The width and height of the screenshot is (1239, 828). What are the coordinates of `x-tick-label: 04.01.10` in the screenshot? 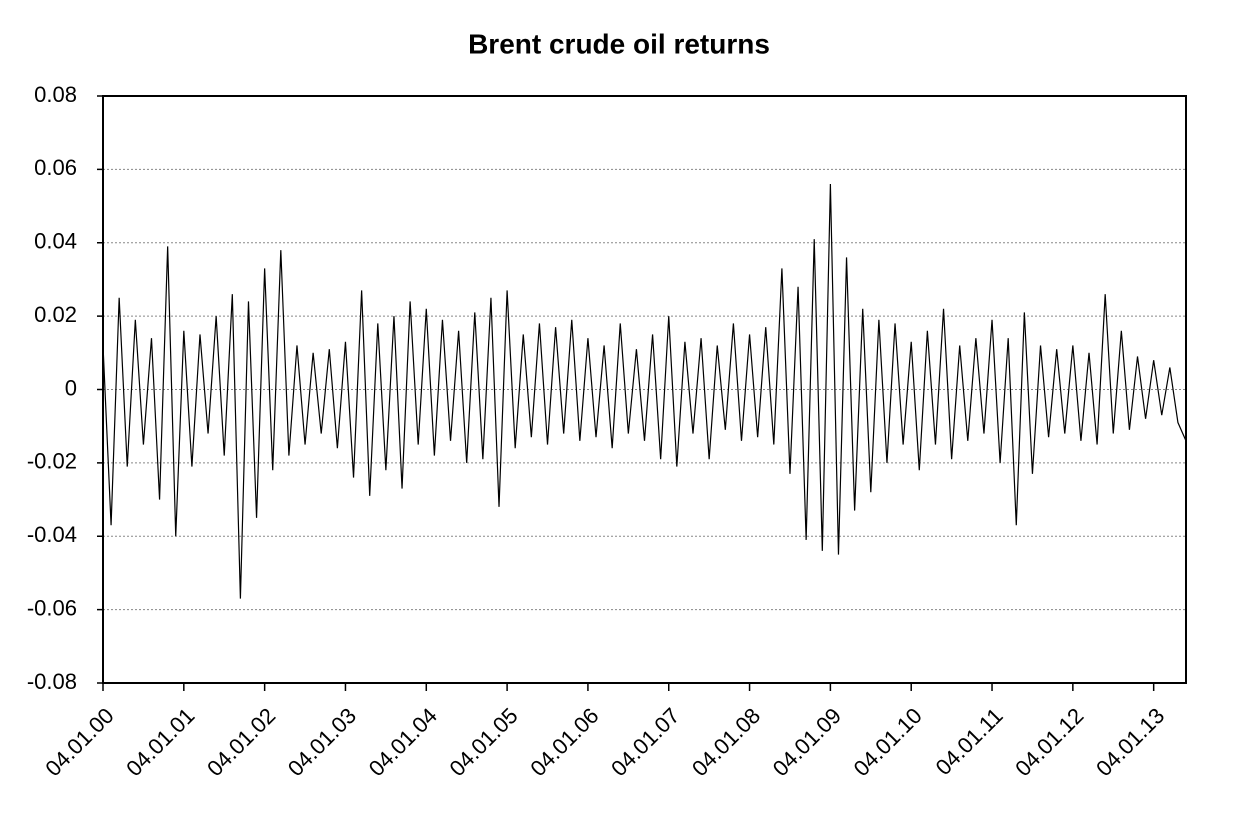 It's located at (888, 742).